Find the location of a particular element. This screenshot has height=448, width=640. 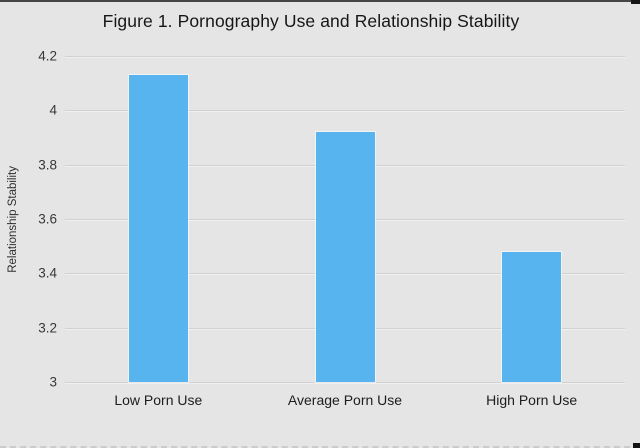

x-category-label: Average Porn Use is located at coordinates (345, 400).